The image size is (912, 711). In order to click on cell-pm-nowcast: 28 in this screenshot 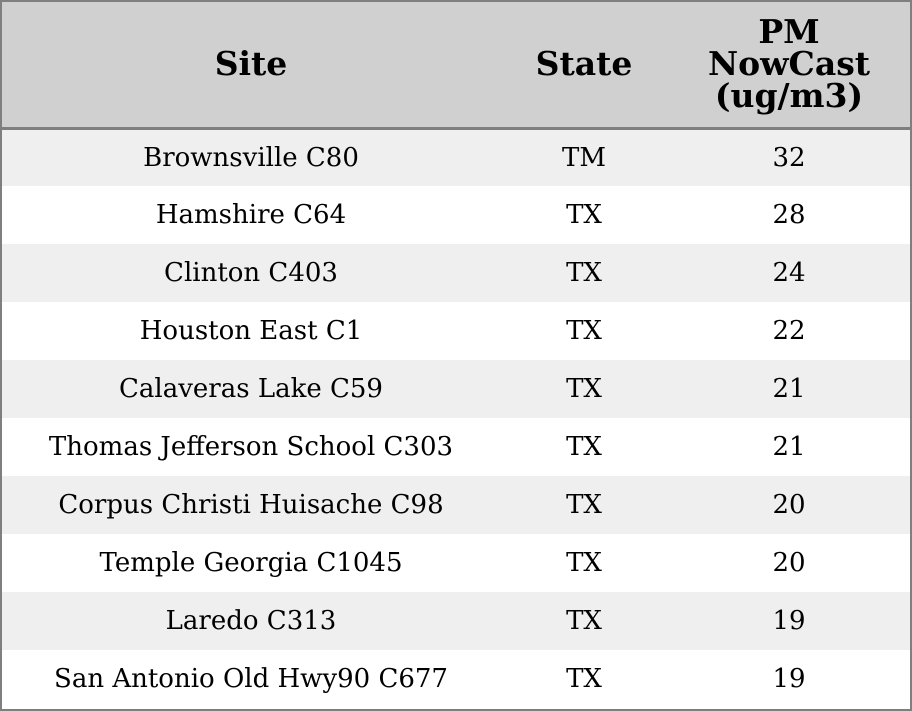, I will do `click(789, 215)`.